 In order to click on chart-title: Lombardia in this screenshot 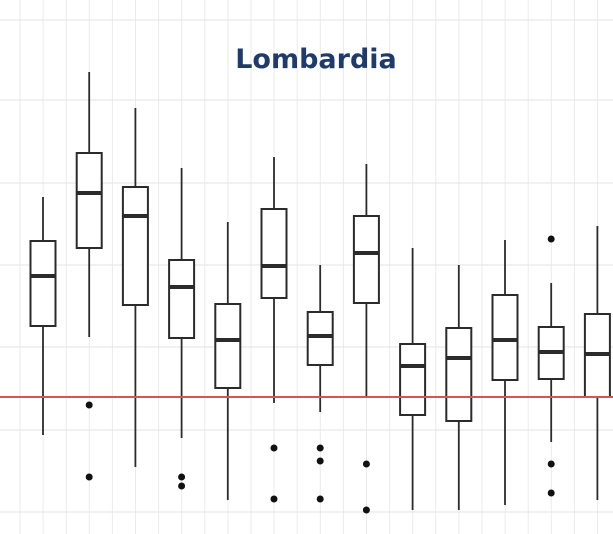, I will do `click(316, 59)`.